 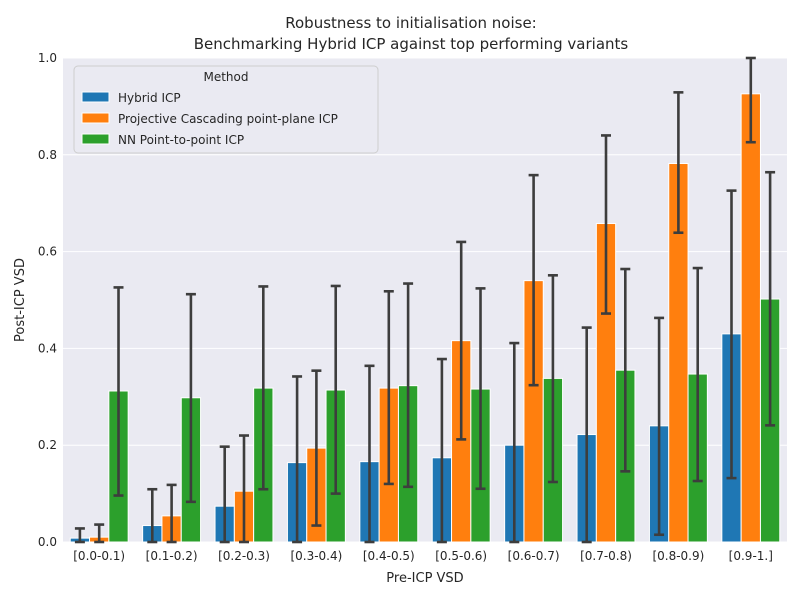 What do you see at coordinates (751, 556) in the screenshot?
I see `x-tick-label: [0.9-1.]` at bounding box center [751, 556].